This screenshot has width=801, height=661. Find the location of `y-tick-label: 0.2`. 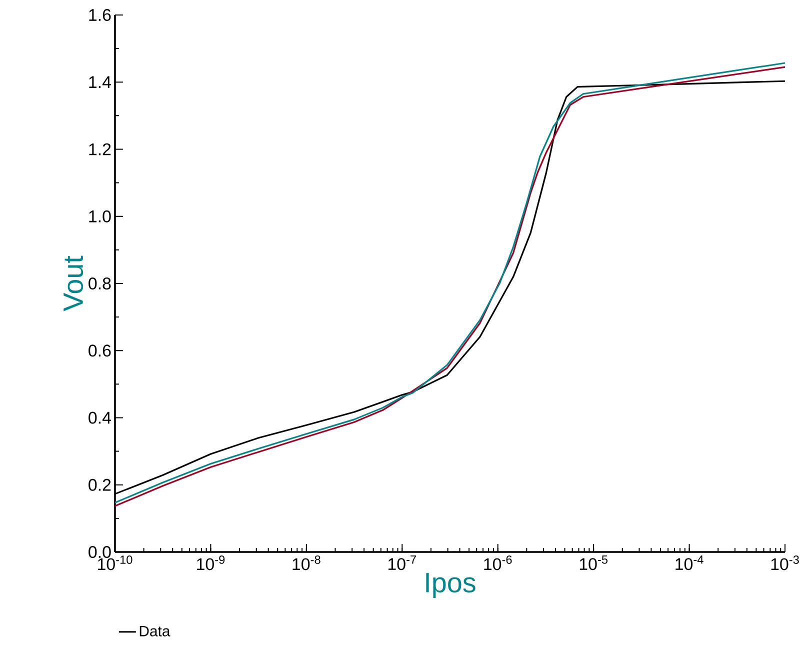

y-tick-label: 0.2 is located at coordinates (99, 484).